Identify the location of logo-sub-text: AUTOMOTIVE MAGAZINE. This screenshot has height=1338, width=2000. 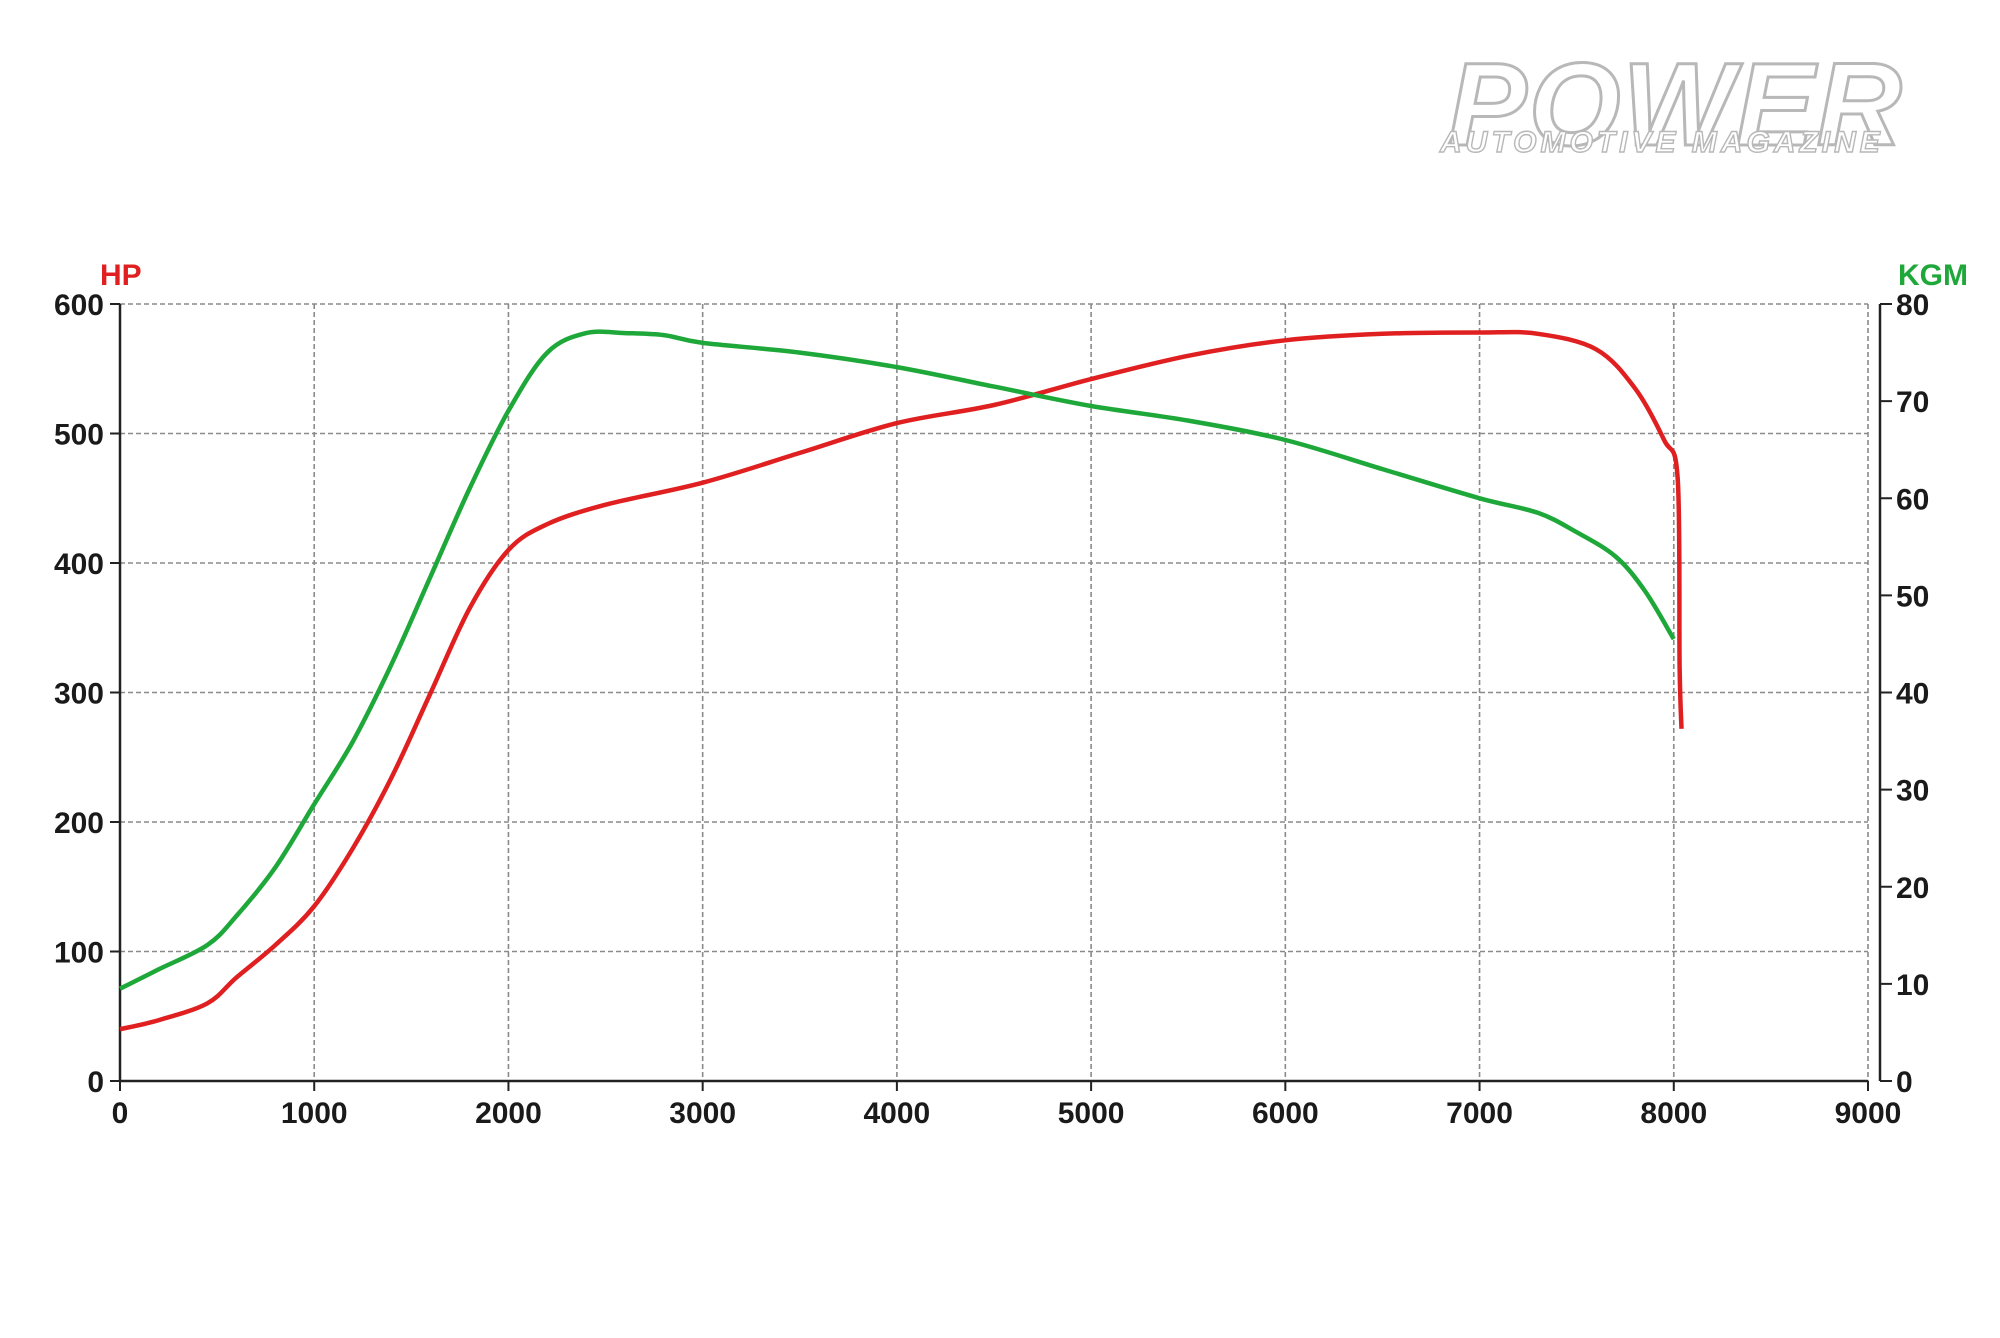
(1661, 142).